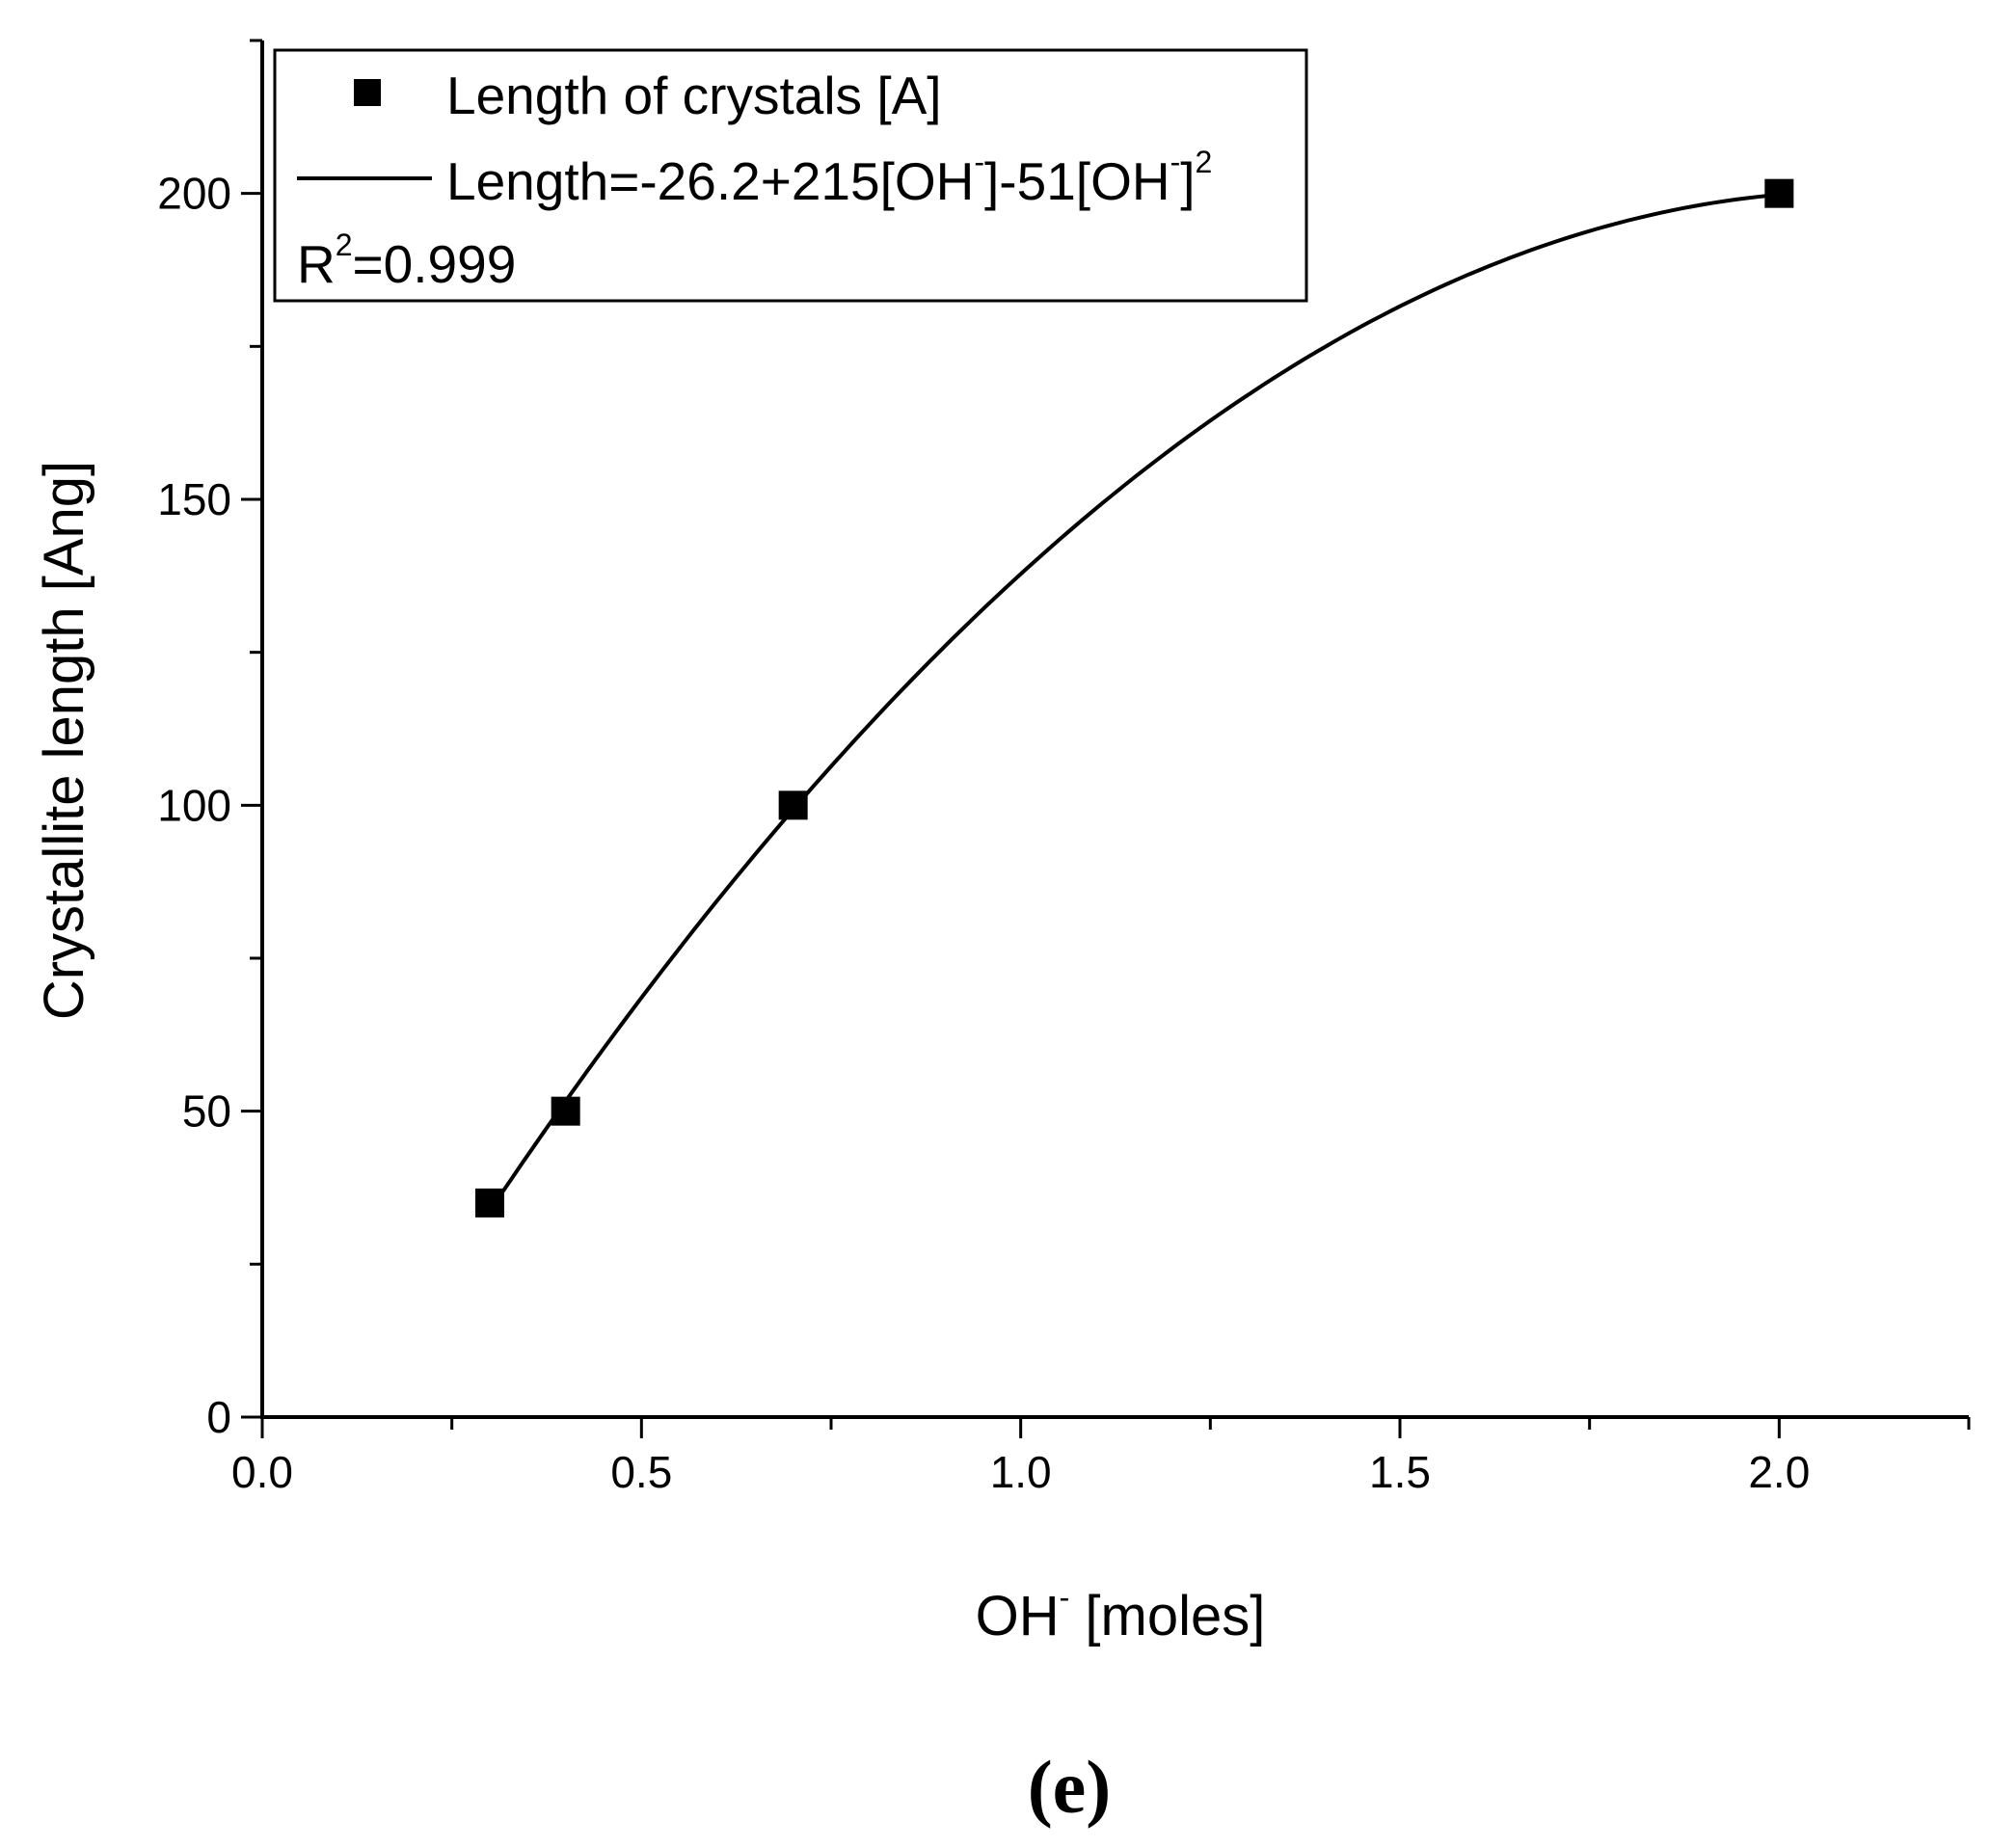 The image size is (1990, 1848). Describe the element at coordinates (1175, 162) in the screenshot. I see `fit-label-sup-2: -` at that location.